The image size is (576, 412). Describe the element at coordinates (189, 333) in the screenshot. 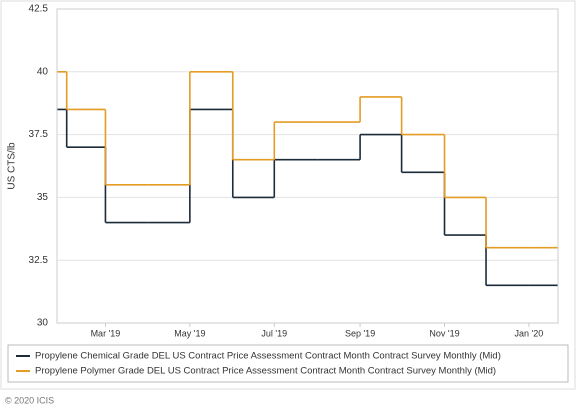

I see `x-tick-label: May '19` at that location.